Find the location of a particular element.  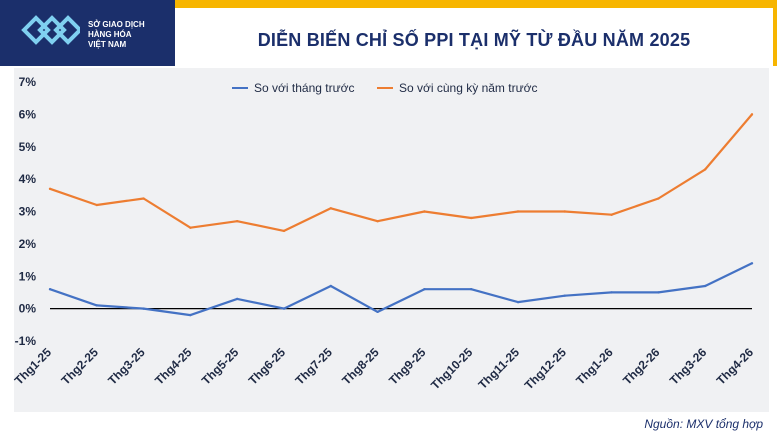

logo-line-1: SỞ GIAO DỊCH is located at coordinates (116, 24).